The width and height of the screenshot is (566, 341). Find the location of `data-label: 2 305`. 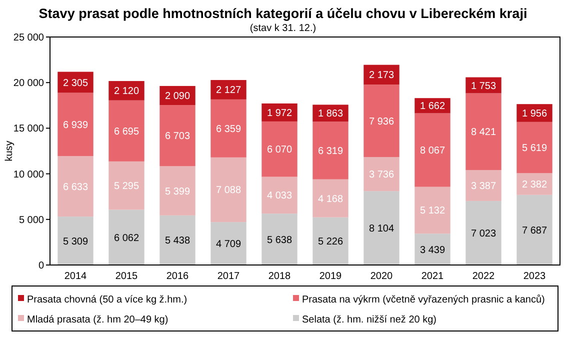

data-label: 2 305 is located at coordinates (75, 83).